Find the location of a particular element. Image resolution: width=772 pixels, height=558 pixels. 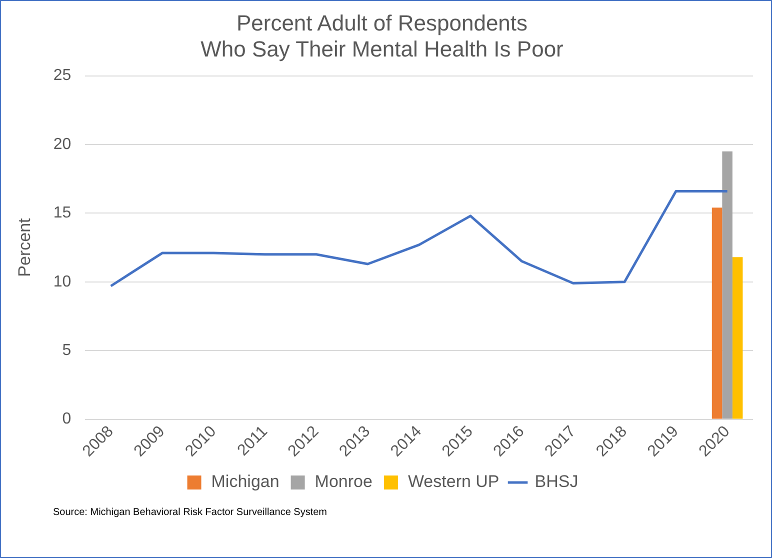

y-tick-label: 5 is located at coordinates (67, 350).